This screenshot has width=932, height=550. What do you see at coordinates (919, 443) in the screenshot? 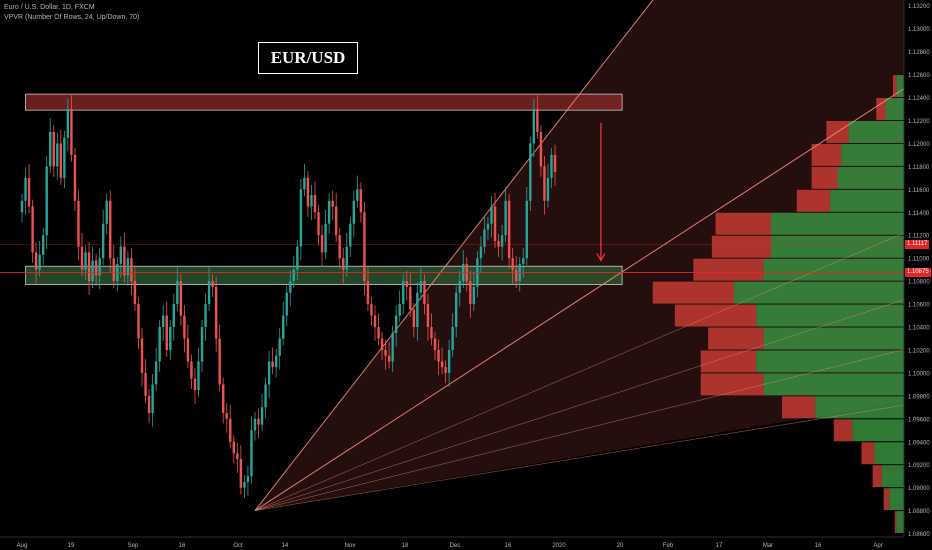
I see `y-tick-label: 1.09400` at bounding box center [919, 443].